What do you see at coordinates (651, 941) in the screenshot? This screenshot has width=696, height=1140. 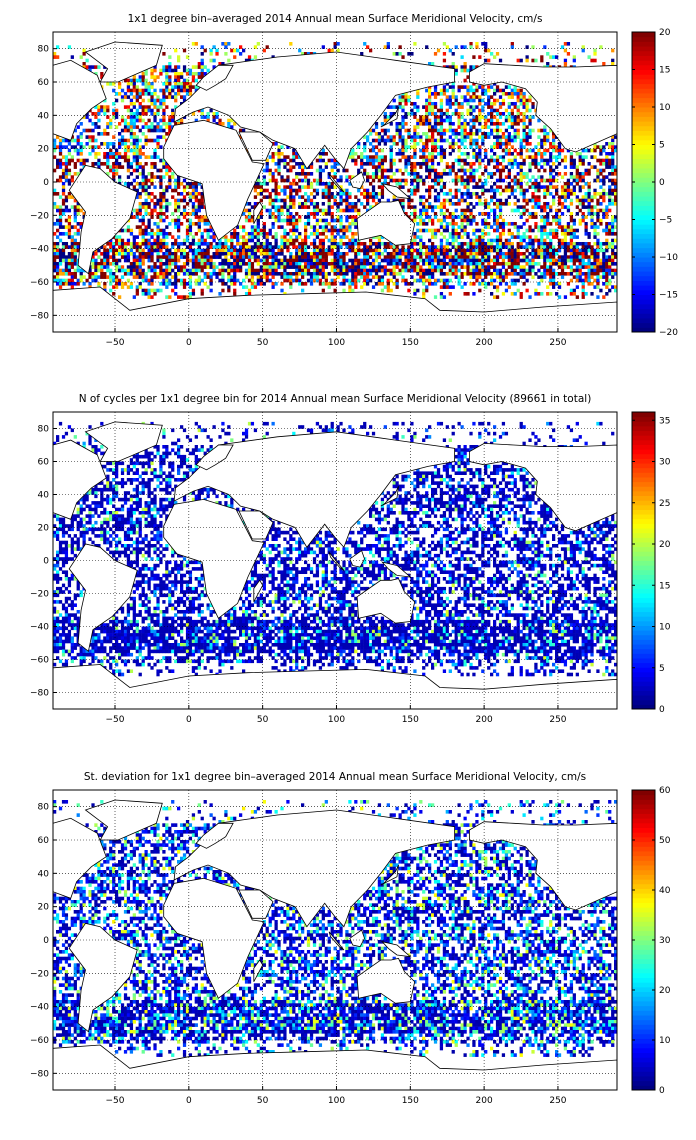 I see `colorbar: 60 50 40 30 20 10 0` at bounding box center [651, 941].